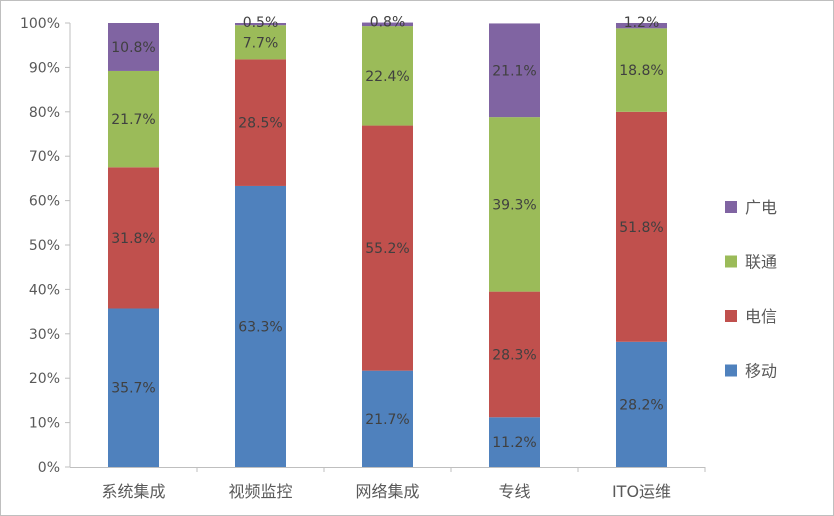  I want to click on data-label: 28.3%, so click(514, 355).